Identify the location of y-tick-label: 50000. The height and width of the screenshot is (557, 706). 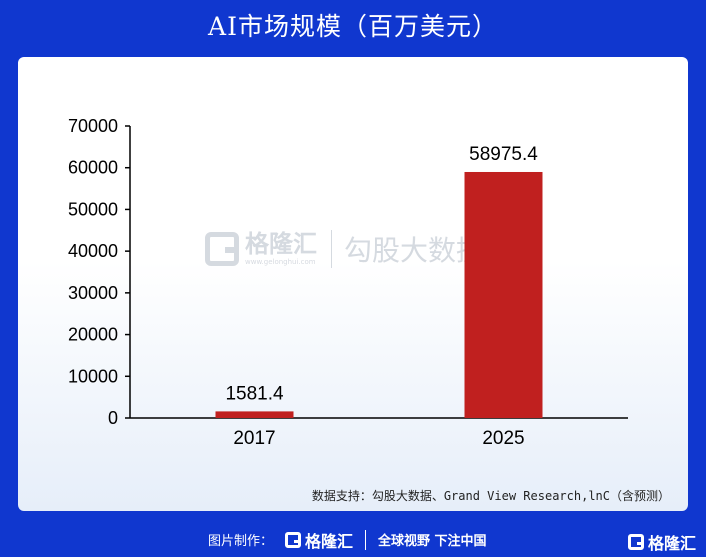
(93, 209).